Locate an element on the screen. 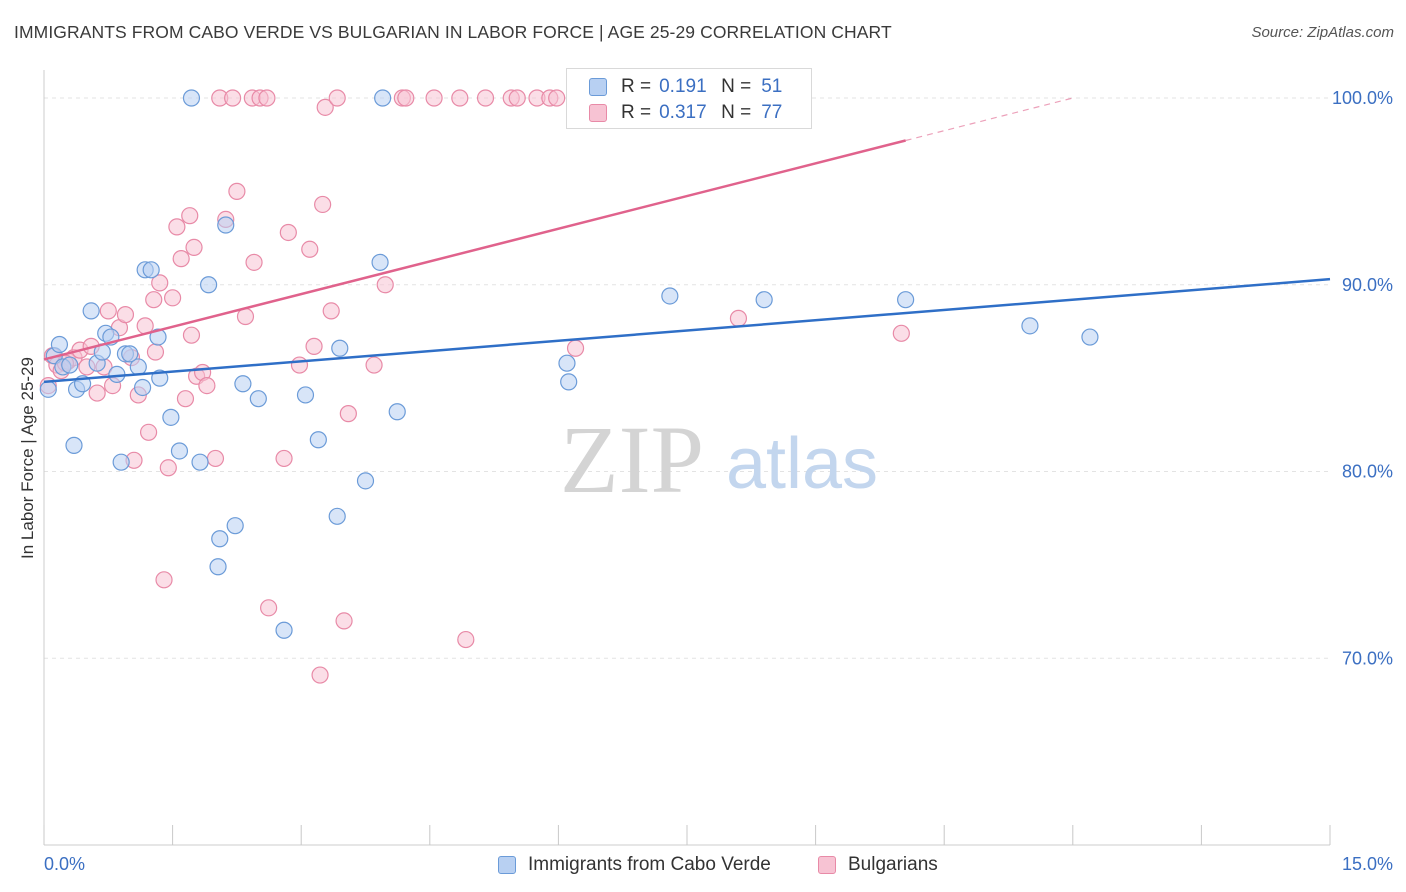 The height and width of the screenshot is (892, 1406). y-tick-label: 70.0% is located at coordinates (1367, 658).